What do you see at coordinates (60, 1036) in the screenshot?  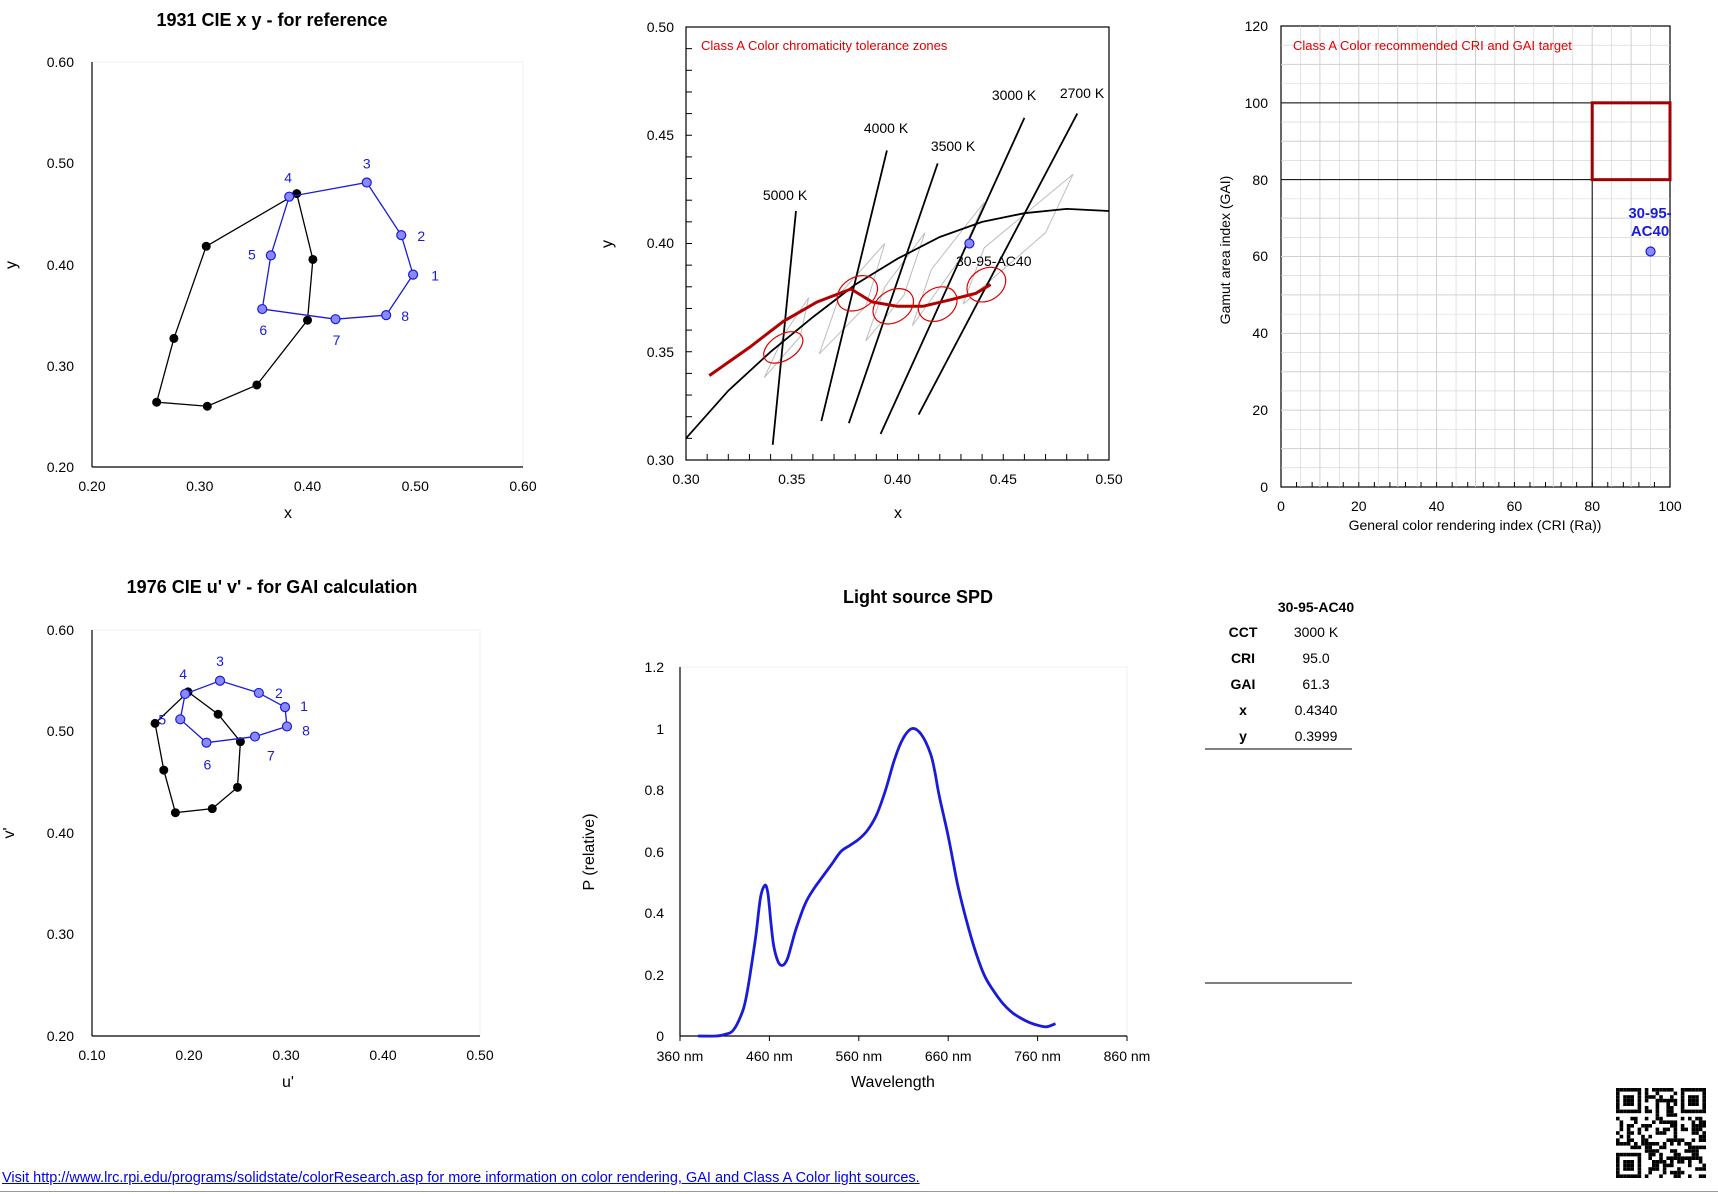 I see `cie1976-y-tick: 0.20` at bounding box center [60, 1036].